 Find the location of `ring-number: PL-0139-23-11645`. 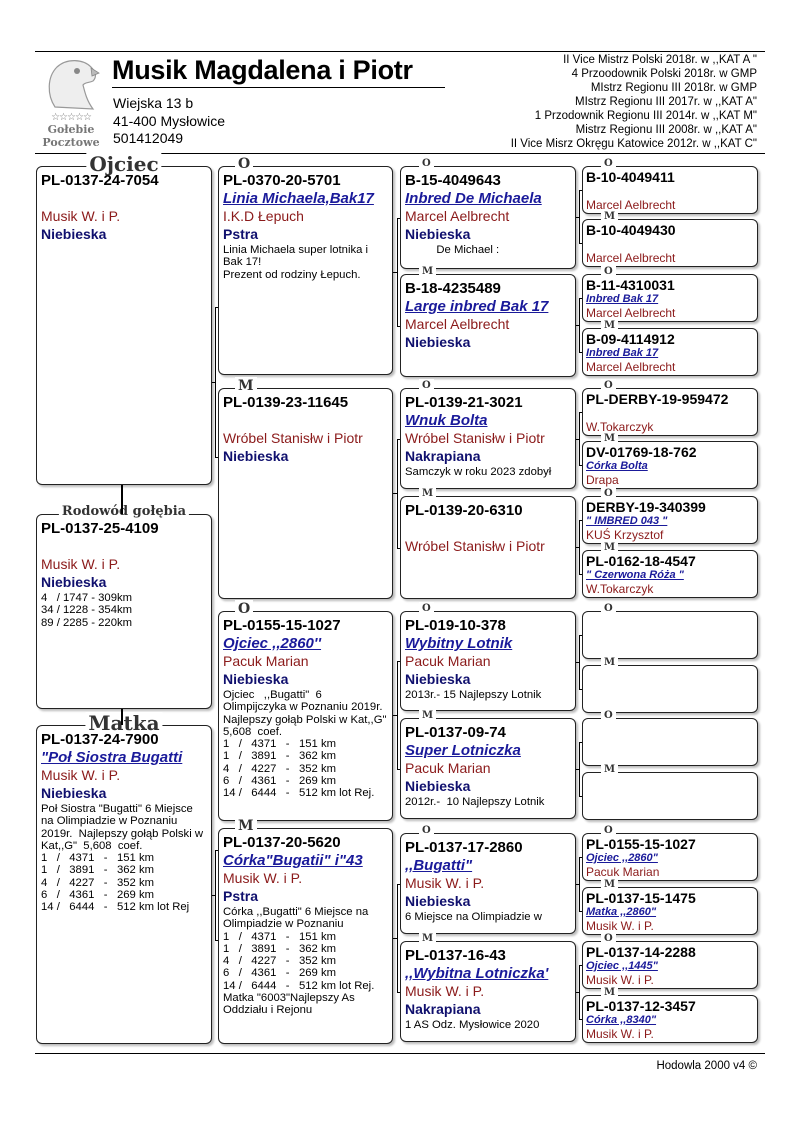

ring-number: PL-0139-23-11645 is located at coordinates (286, 402).